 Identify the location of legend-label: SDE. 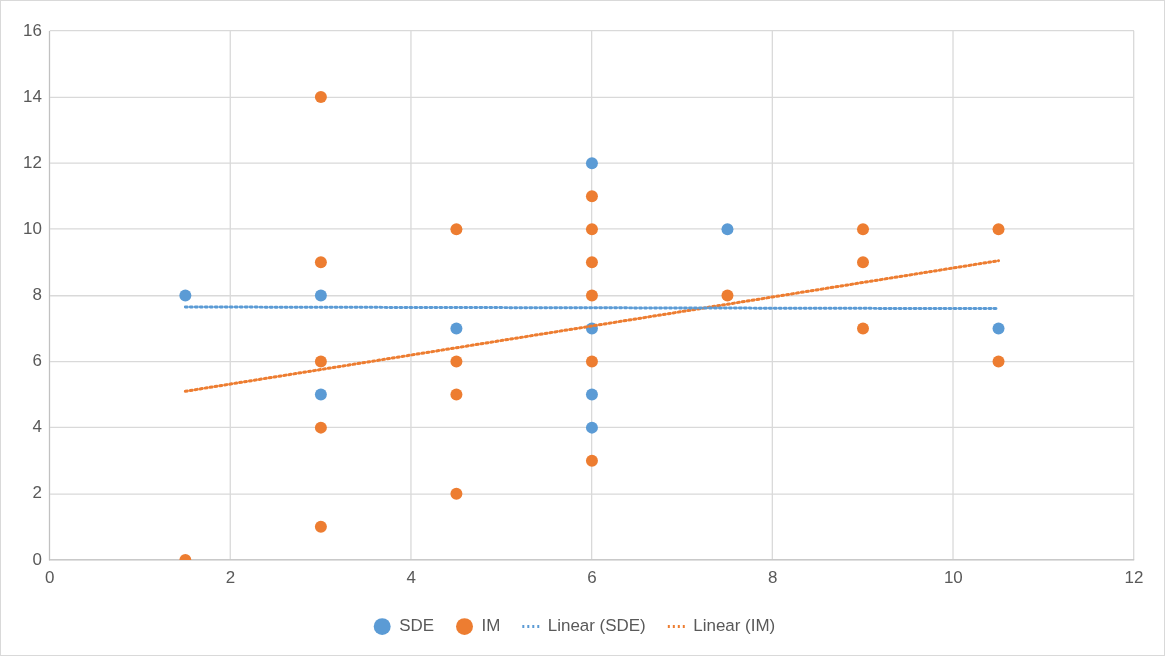
(417, 626).